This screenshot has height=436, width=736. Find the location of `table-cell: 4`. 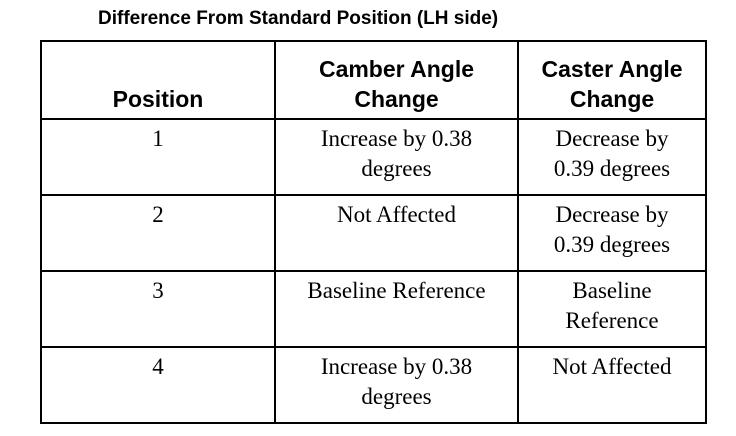

table-cell: 4 is located at coordinates (158, 385).